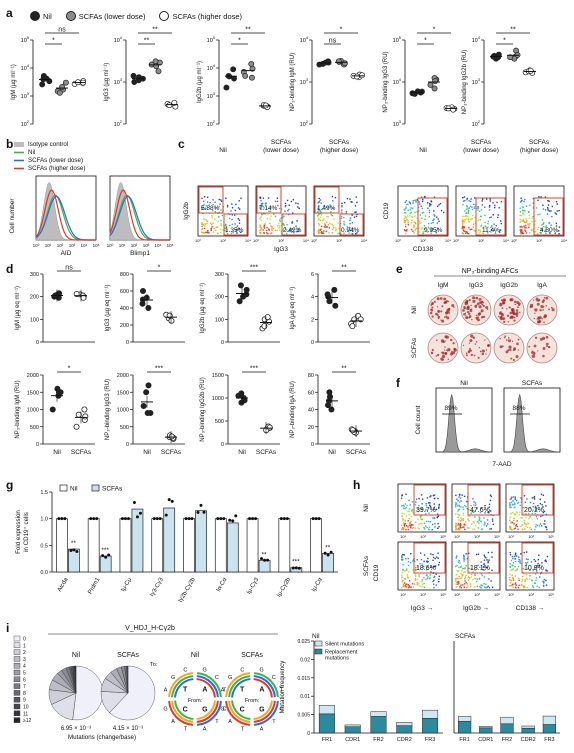  Describe the element at coordinates (96, 245) in the screenshot. I see `x-tick-label: 10⁵` at that location.